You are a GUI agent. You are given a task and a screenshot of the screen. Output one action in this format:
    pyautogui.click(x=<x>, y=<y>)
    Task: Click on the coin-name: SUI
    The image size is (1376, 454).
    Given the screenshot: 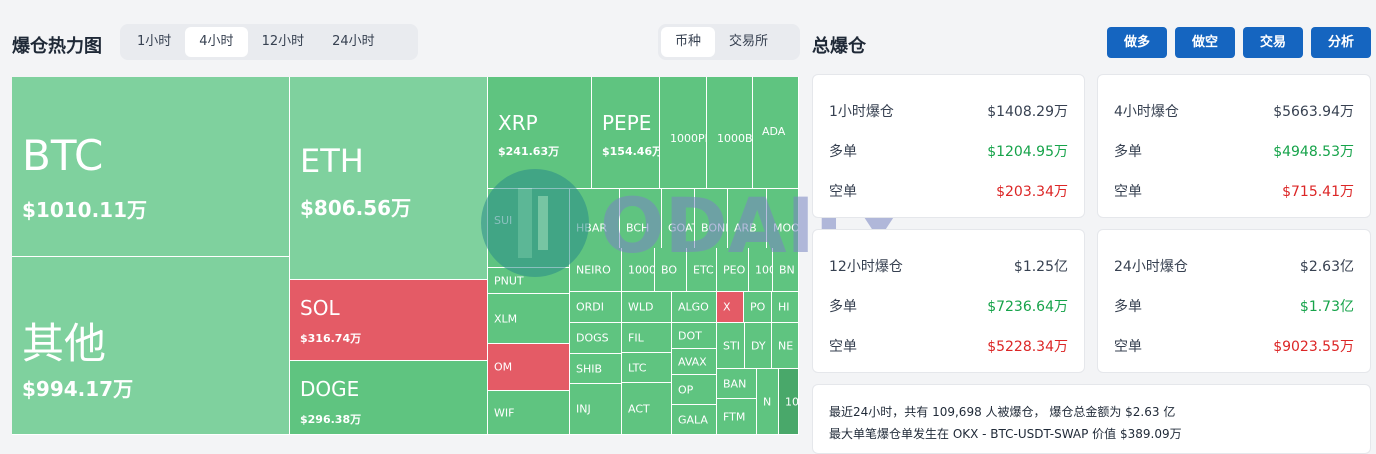 What is the action you would take?
    pyautogui.click(x=503, y=220)
    